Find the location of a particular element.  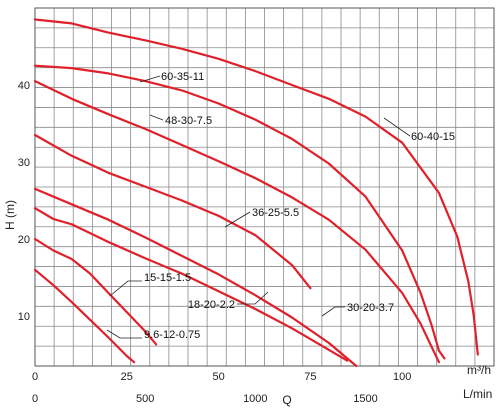

y-tick: 40 is located at coordinates (24, 86).